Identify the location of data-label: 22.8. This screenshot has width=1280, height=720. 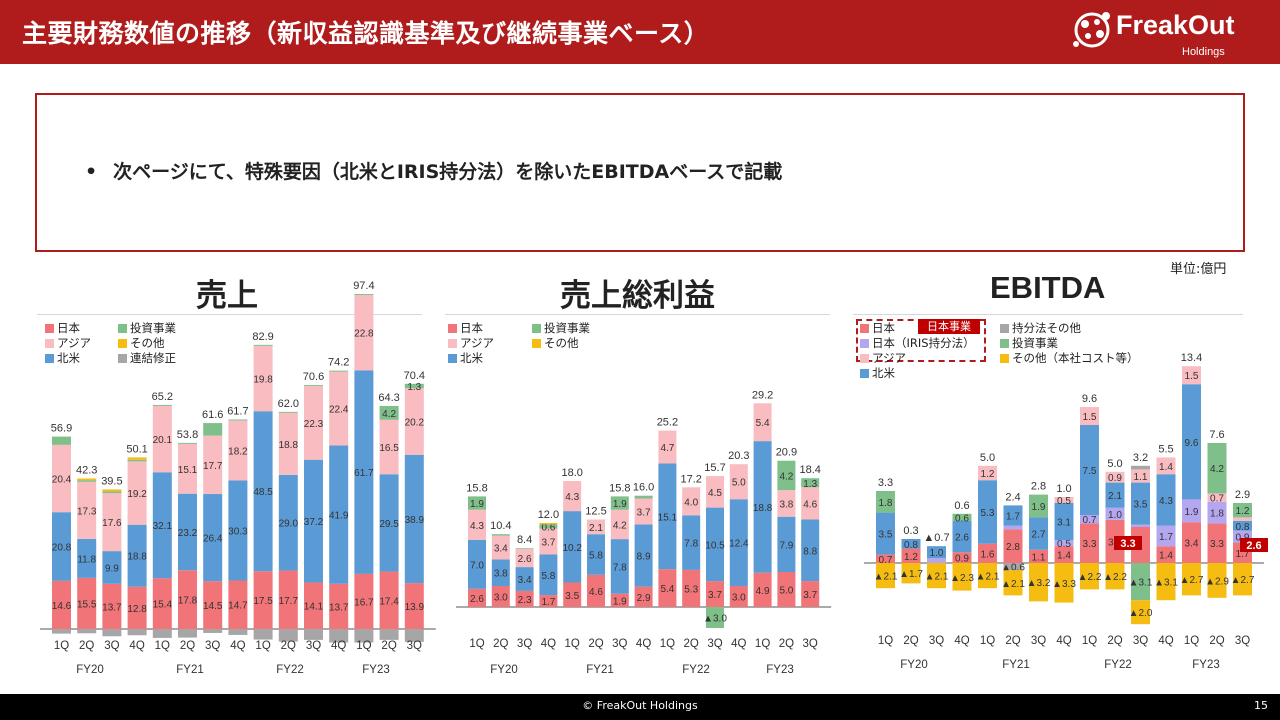
(364, 334).